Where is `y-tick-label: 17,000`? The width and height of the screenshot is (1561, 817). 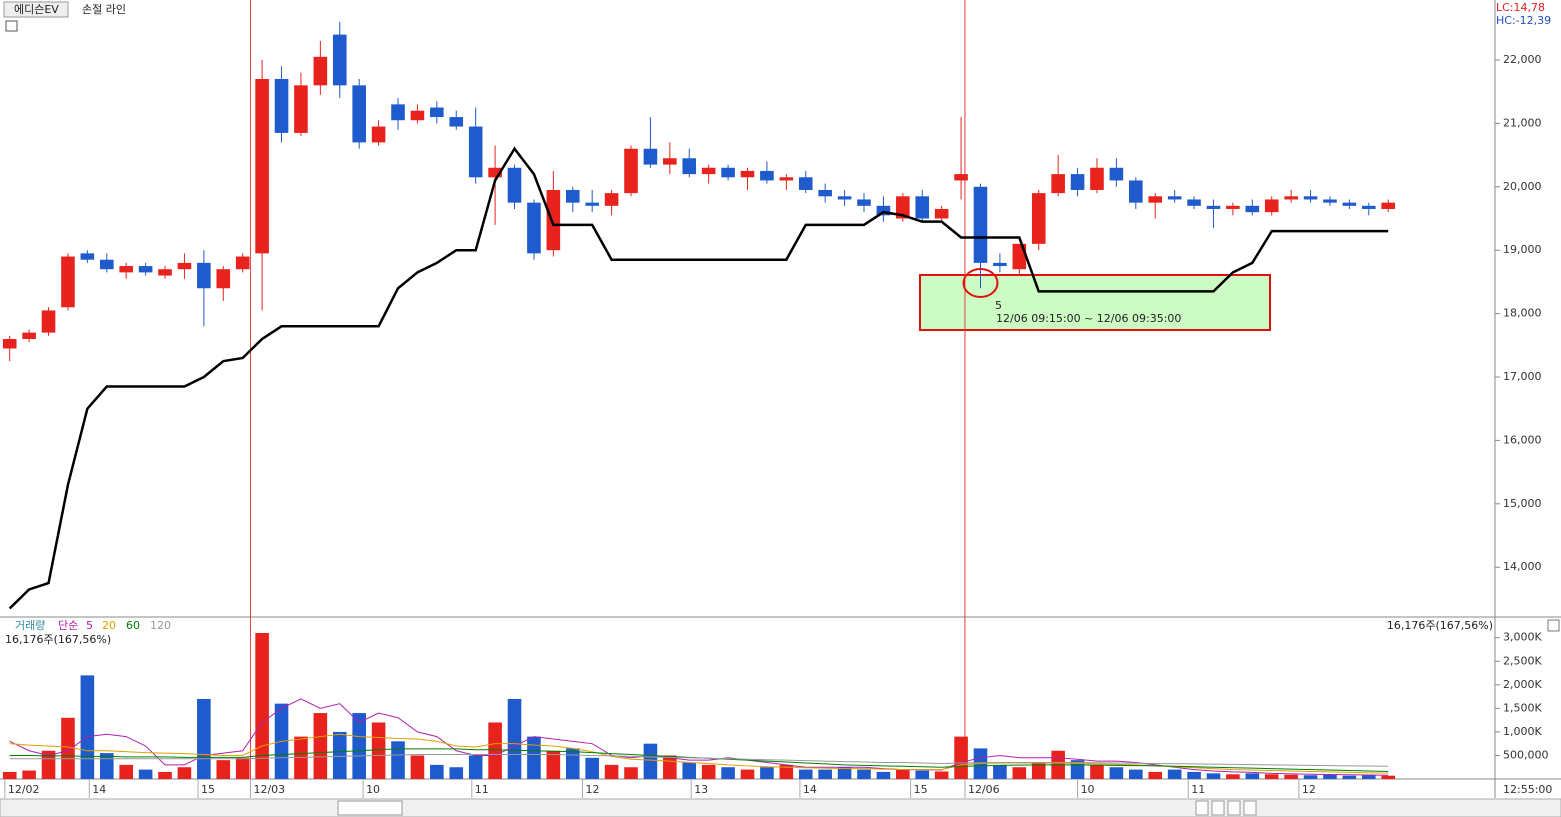
y-tick-label: 17,000 is located at coordinates (1522, 376).